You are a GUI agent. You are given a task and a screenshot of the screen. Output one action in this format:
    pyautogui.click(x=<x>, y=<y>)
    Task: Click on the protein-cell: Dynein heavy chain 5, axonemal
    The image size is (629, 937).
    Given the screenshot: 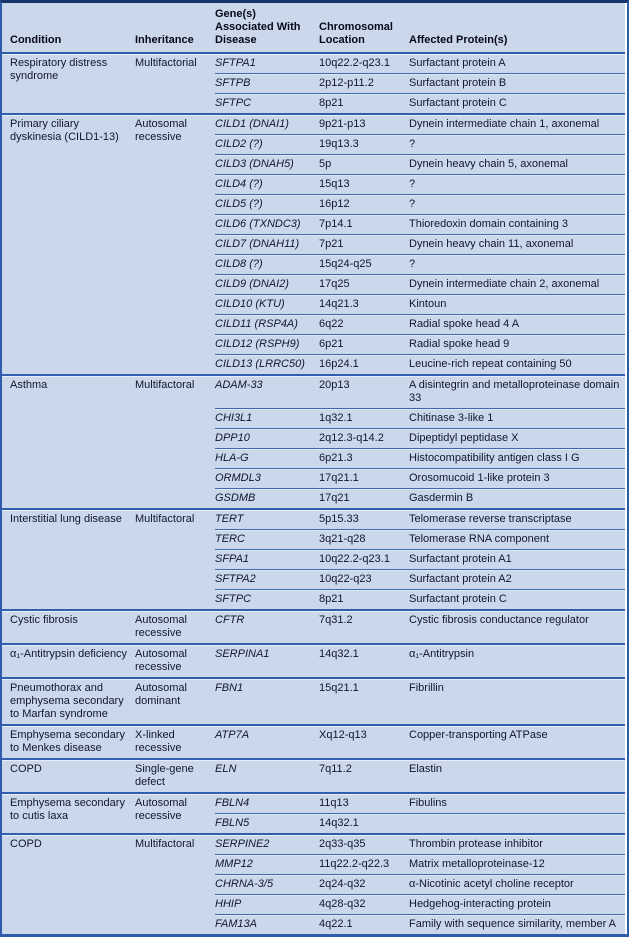 What is the action you would take?
    pyautogui.click(x=517, y=164)
    